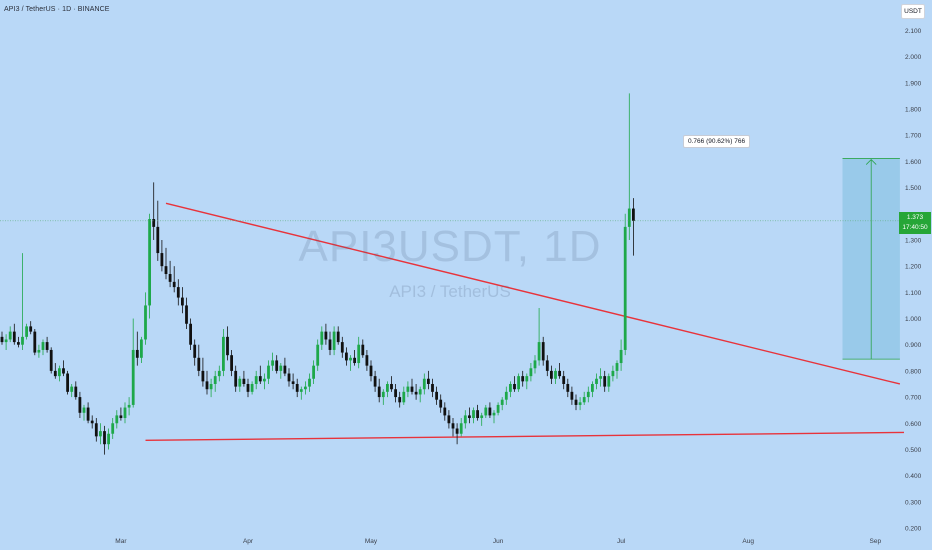 This screenshot has width=932, height=550. What do you see at coordinates (717, 141) in the screenshot?
I see `measure-label: 0.766 (90.62%) 766` at bounding box center [717, 141].